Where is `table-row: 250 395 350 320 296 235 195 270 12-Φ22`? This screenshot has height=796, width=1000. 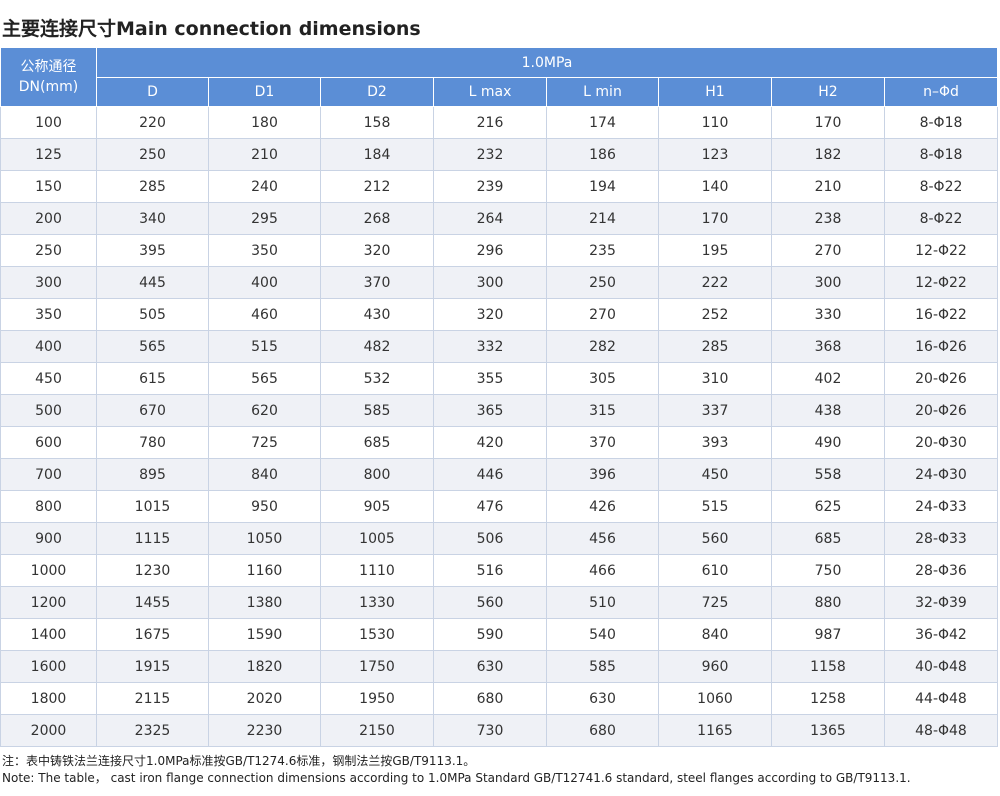 table-row: 250 395 350 320 296 235 195 270 12-Φ22 is located at coordinates (499, 250).